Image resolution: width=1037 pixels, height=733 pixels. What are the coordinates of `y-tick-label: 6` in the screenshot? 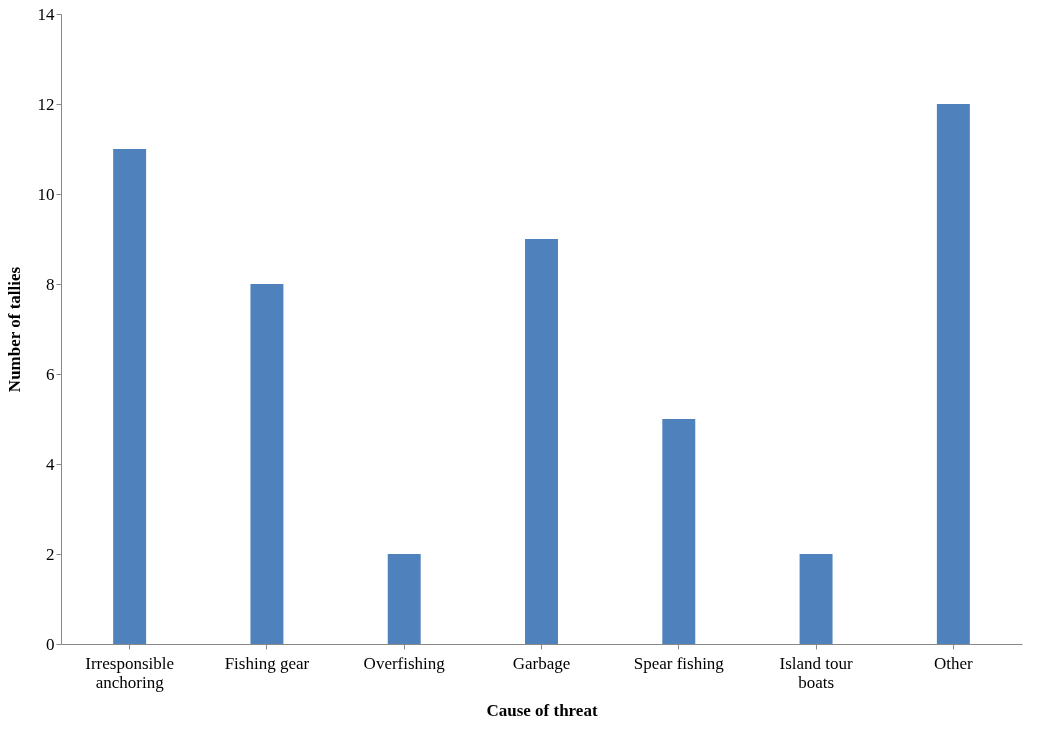 It's located at (50, 374).